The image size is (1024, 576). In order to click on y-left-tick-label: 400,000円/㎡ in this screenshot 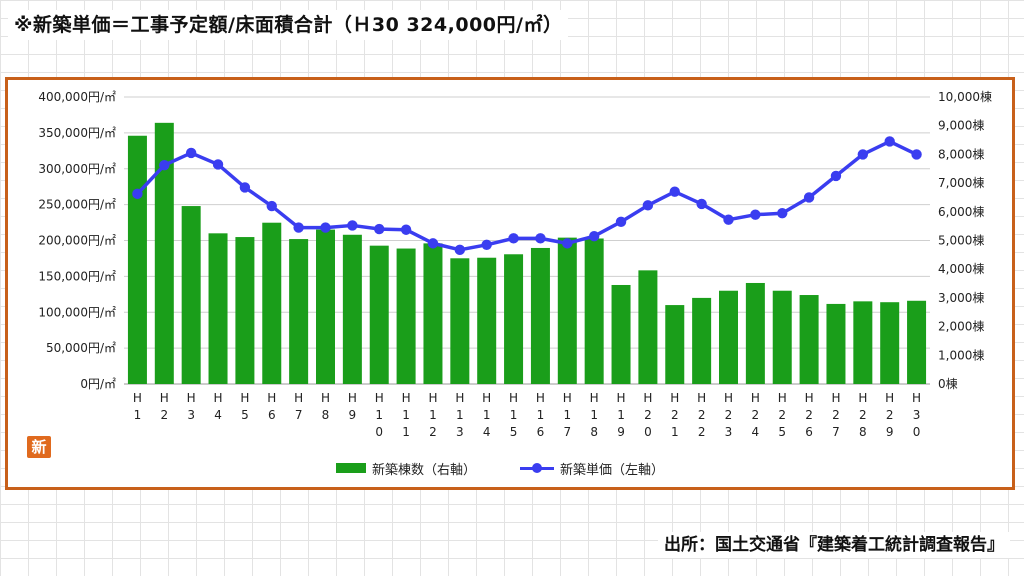, I will do `click(77, 97)`.